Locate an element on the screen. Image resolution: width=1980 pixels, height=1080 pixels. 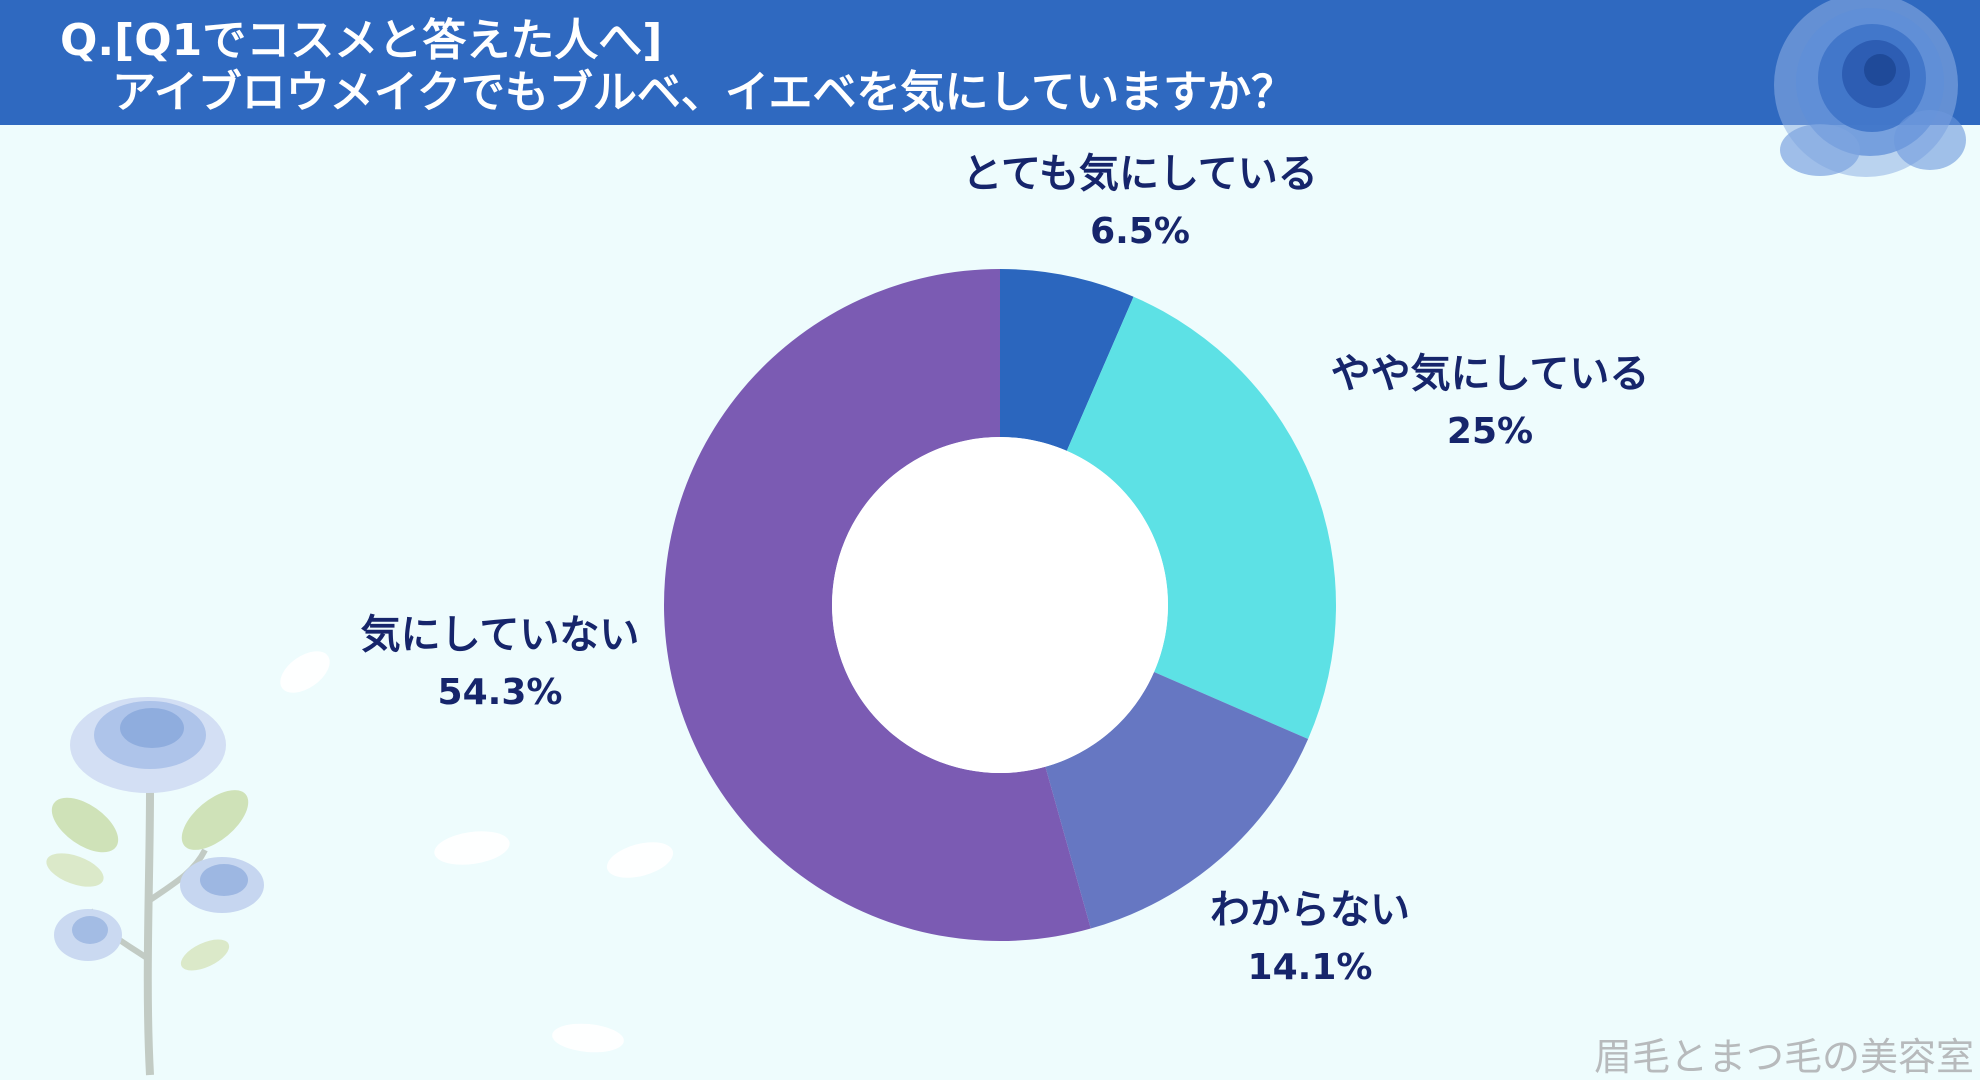
slice-label-somewhat-concerned: やや気にしている 25% is located at coordinates (1490, 402).